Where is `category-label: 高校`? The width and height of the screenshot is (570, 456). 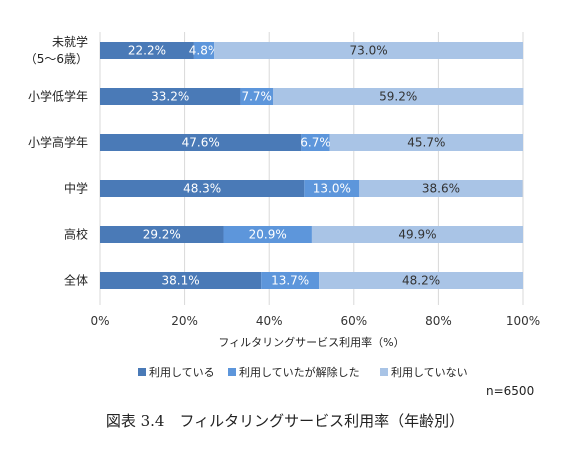 category-label: 高校 is located at coordinates (76, 234).